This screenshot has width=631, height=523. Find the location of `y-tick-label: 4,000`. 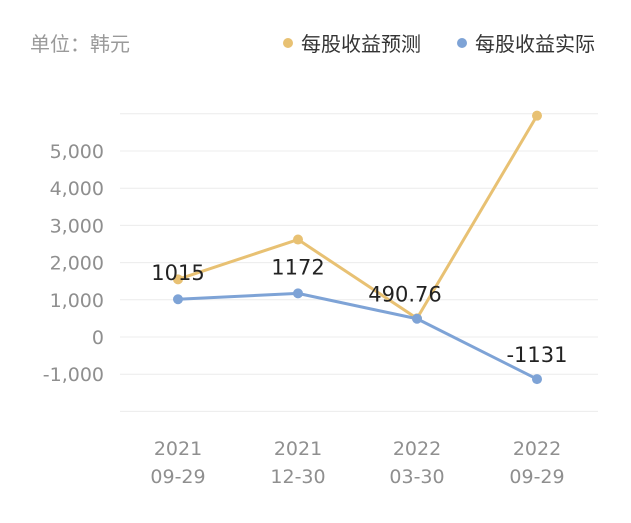

y-tick-label: 4,000 is located at coordinates (77, 189).